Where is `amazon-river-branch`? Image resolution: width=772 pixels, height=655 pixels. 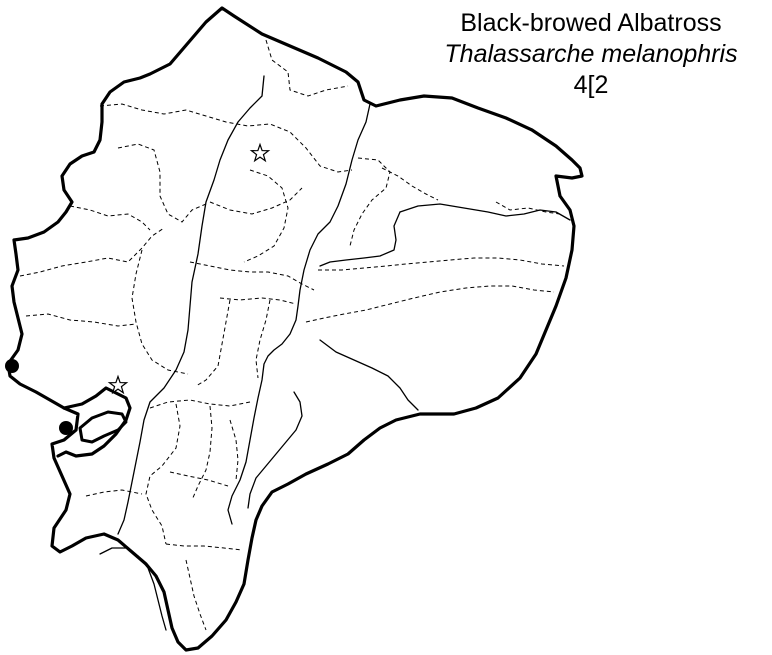
amazon-river-branch is located at coordinates (360, 239).